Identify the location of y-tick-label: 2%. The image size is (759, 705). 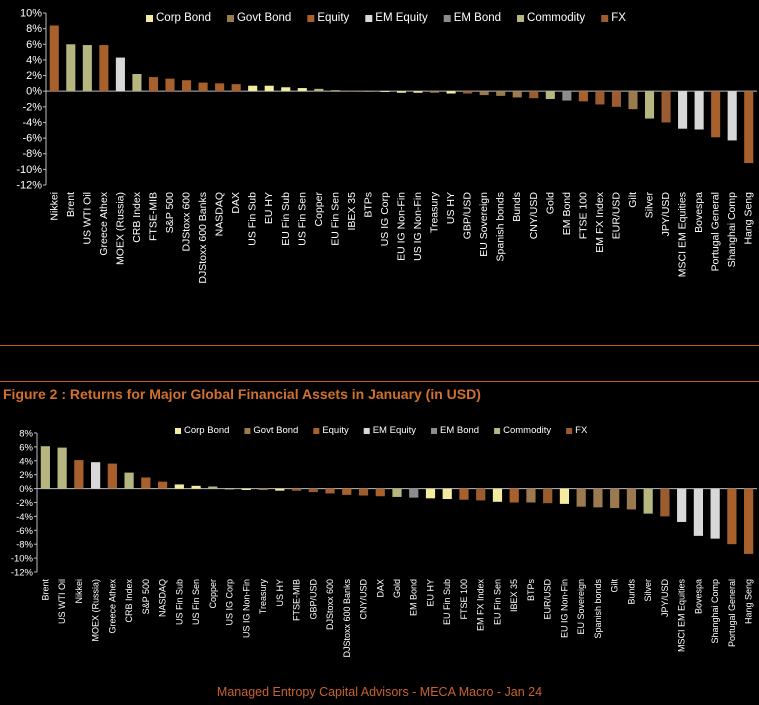
(34, 76).